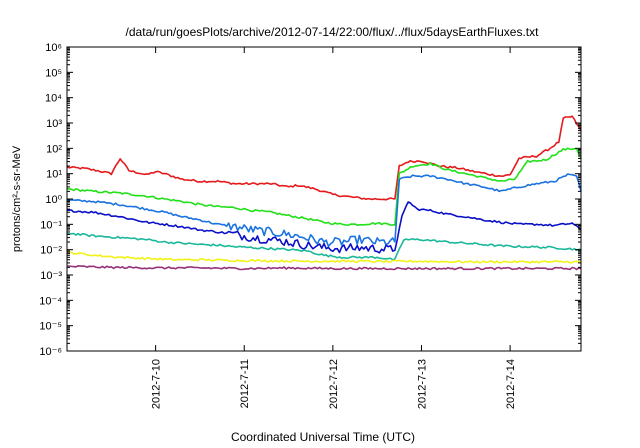 The height and width of the screenshot is (448, 640). Describe the element at coordinates (53, 73) in the screenshot. I see `y-tick-label: 10⁵` at that location.